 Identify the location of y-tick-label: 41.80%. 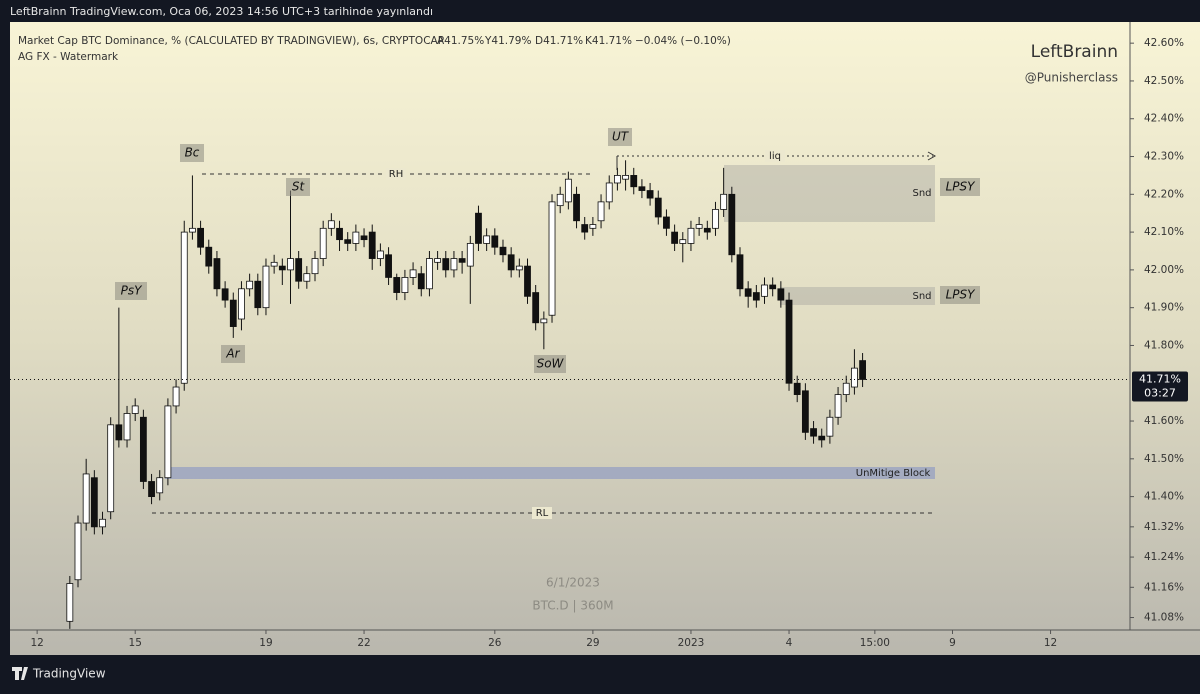
(1164, 345).